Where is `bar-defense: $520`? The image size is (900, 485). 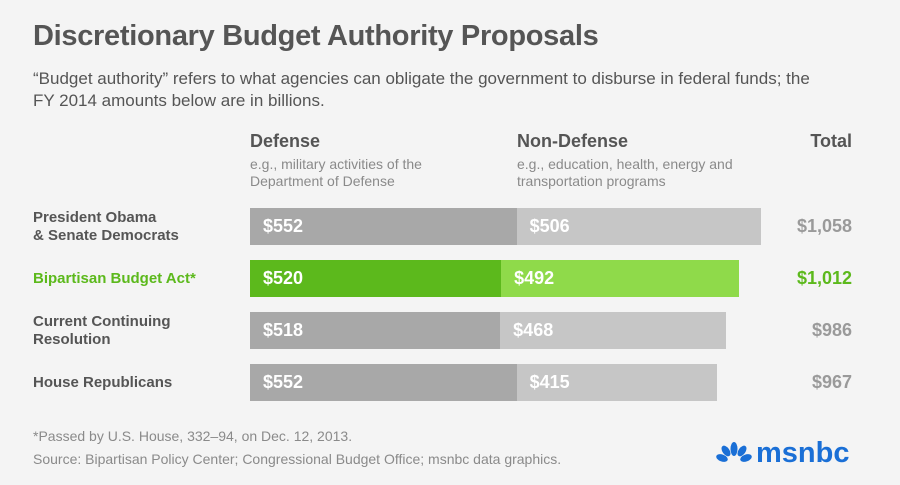
bar-defense: $520 is located at coordinates (376, 278).